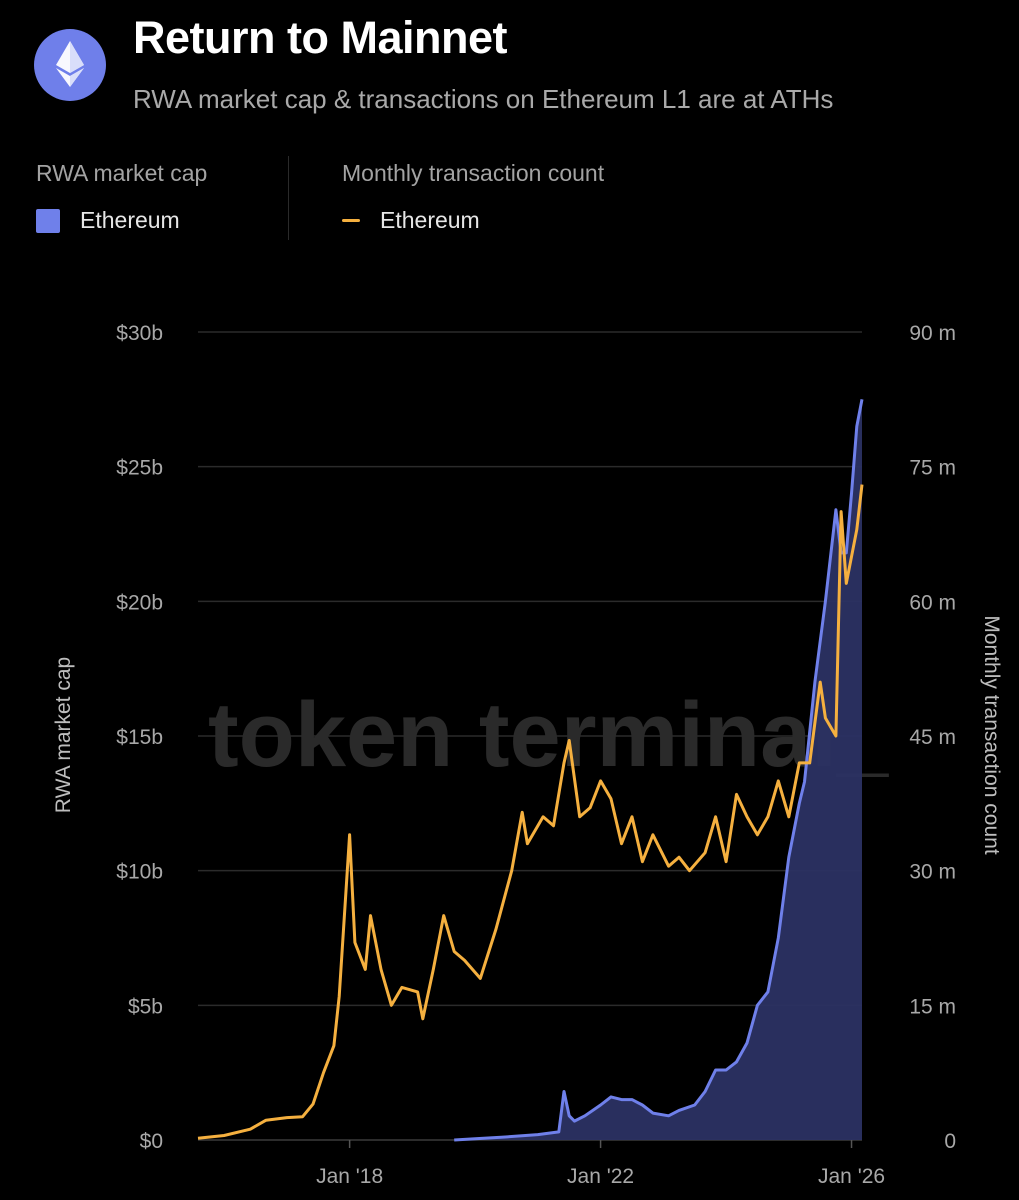  I want to click on watermark: token terminal_, so click(548, 735).